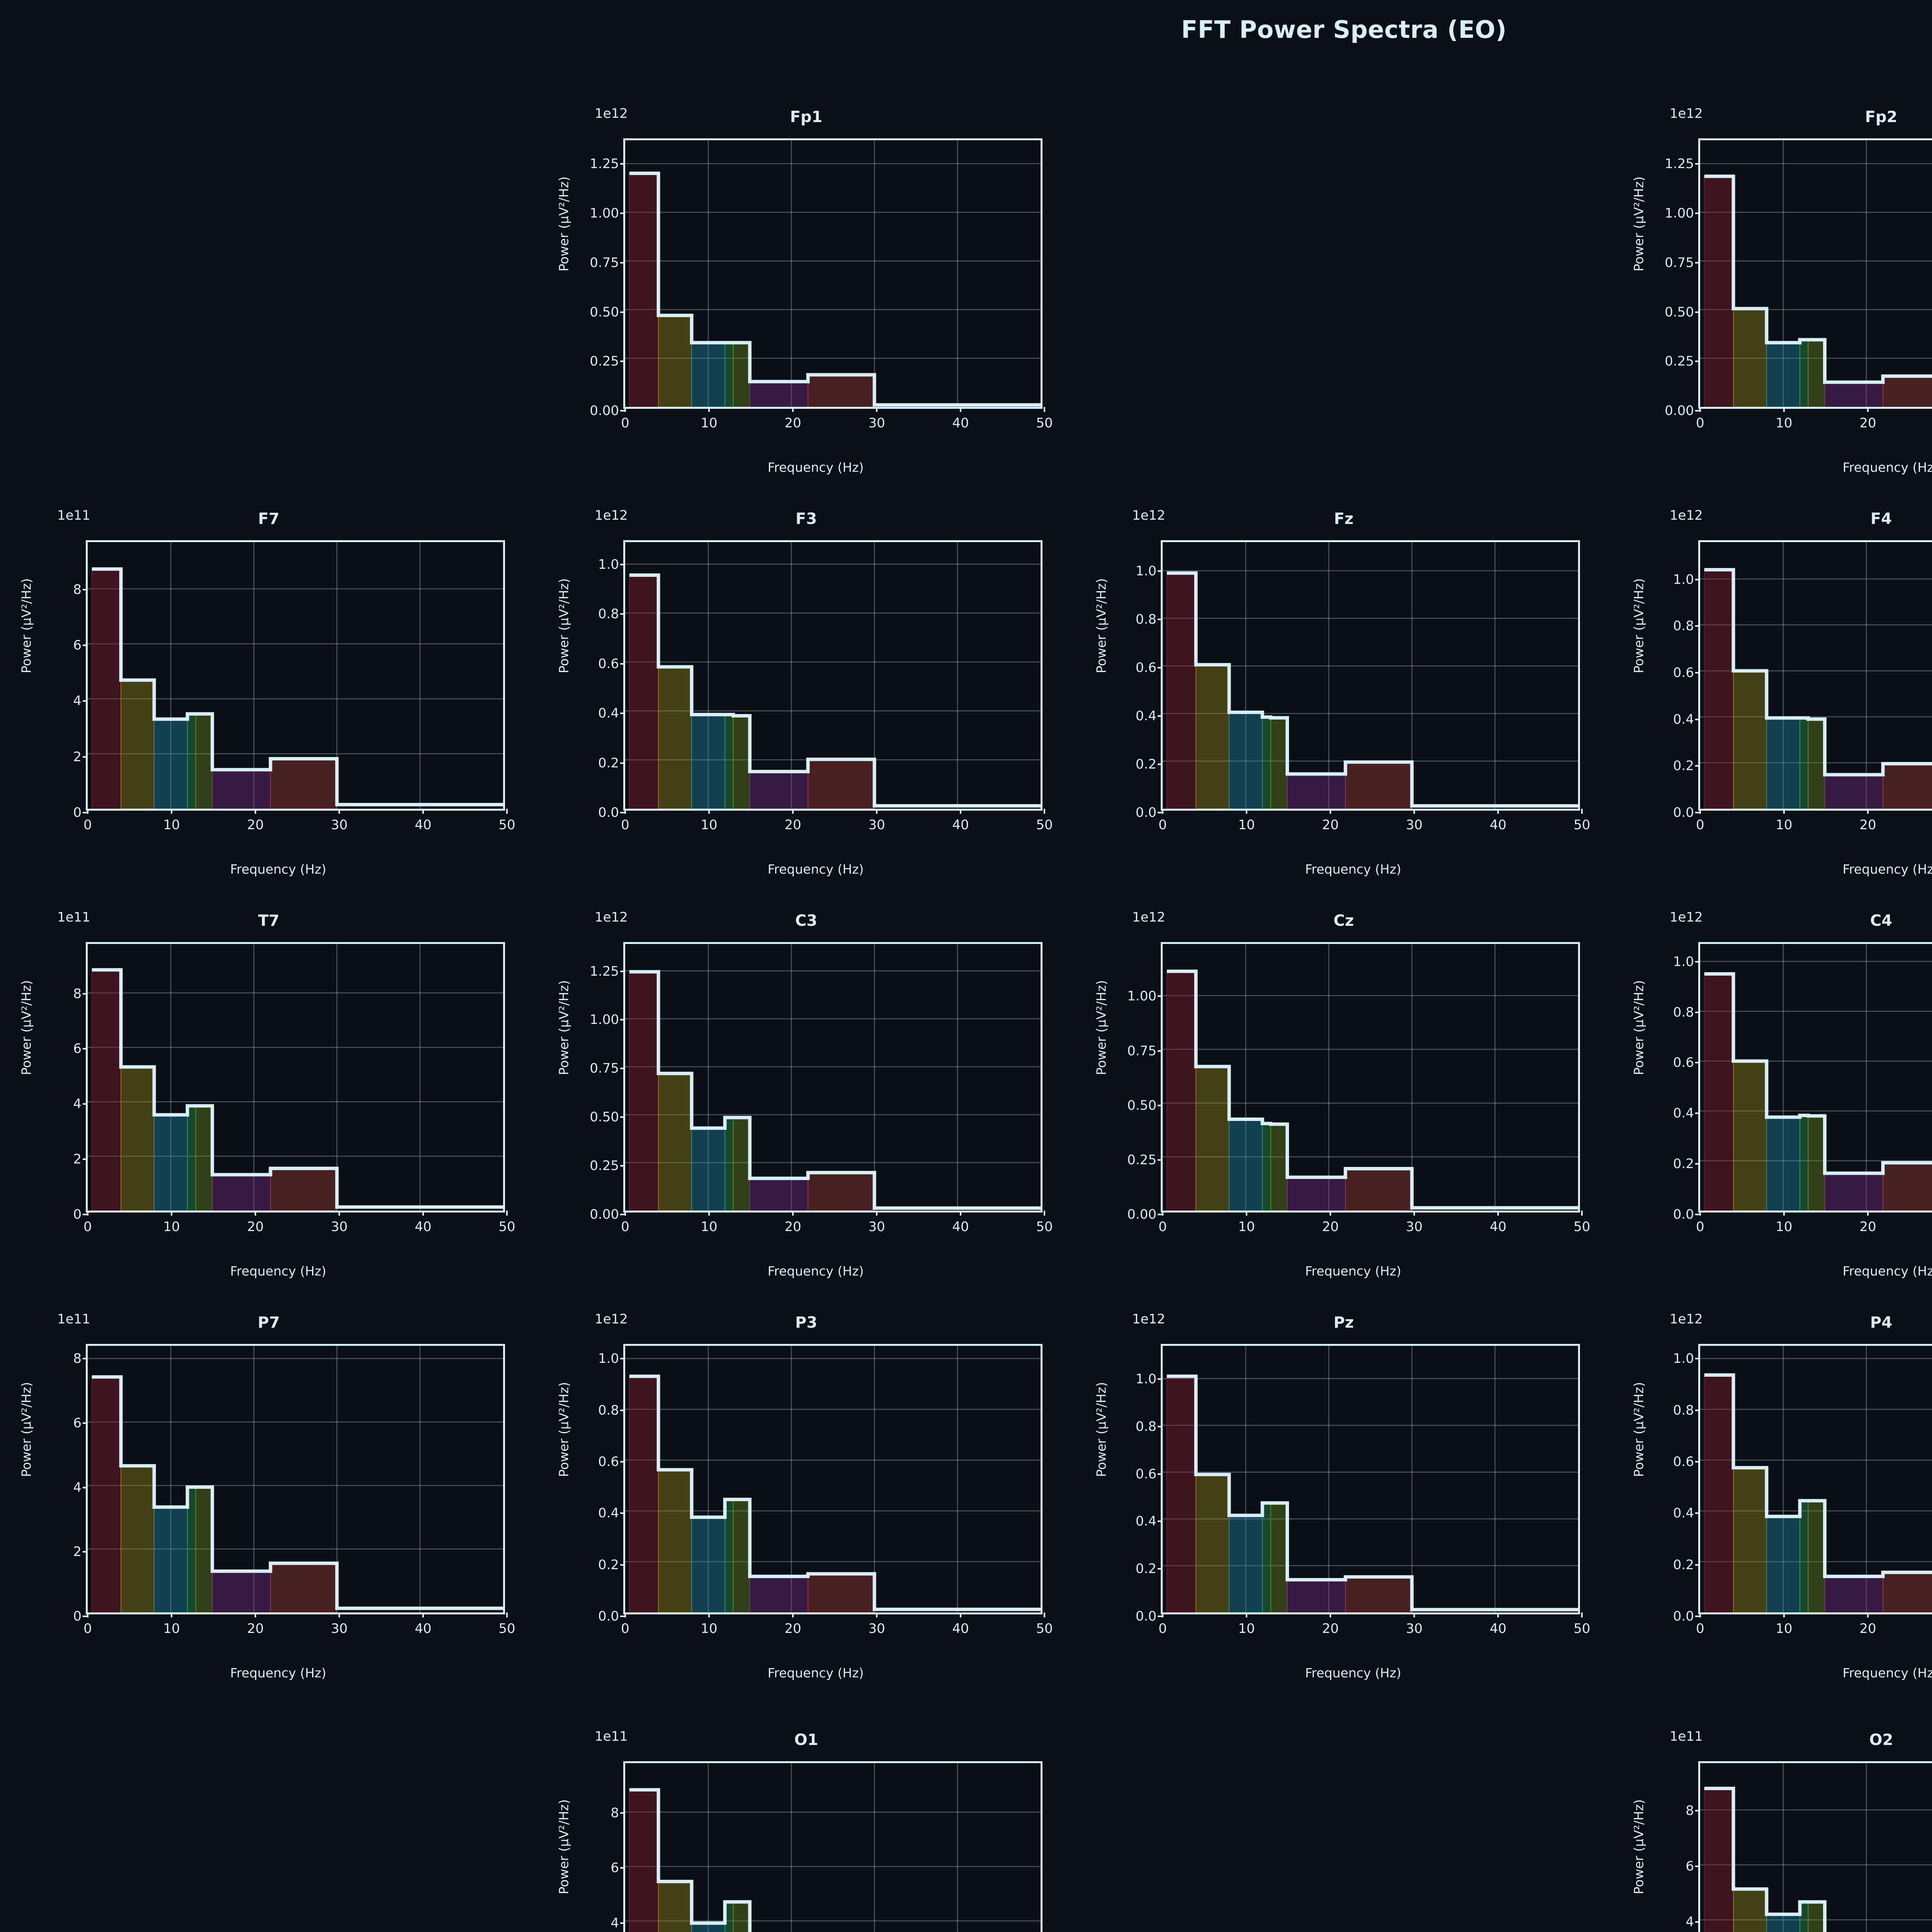 This screenshot has width=1932, height=1932. What do you see at coordinates (1818, 1073) in the screenshot?
I see `spectrum-step-line` at bounding box center [1818, 1073].